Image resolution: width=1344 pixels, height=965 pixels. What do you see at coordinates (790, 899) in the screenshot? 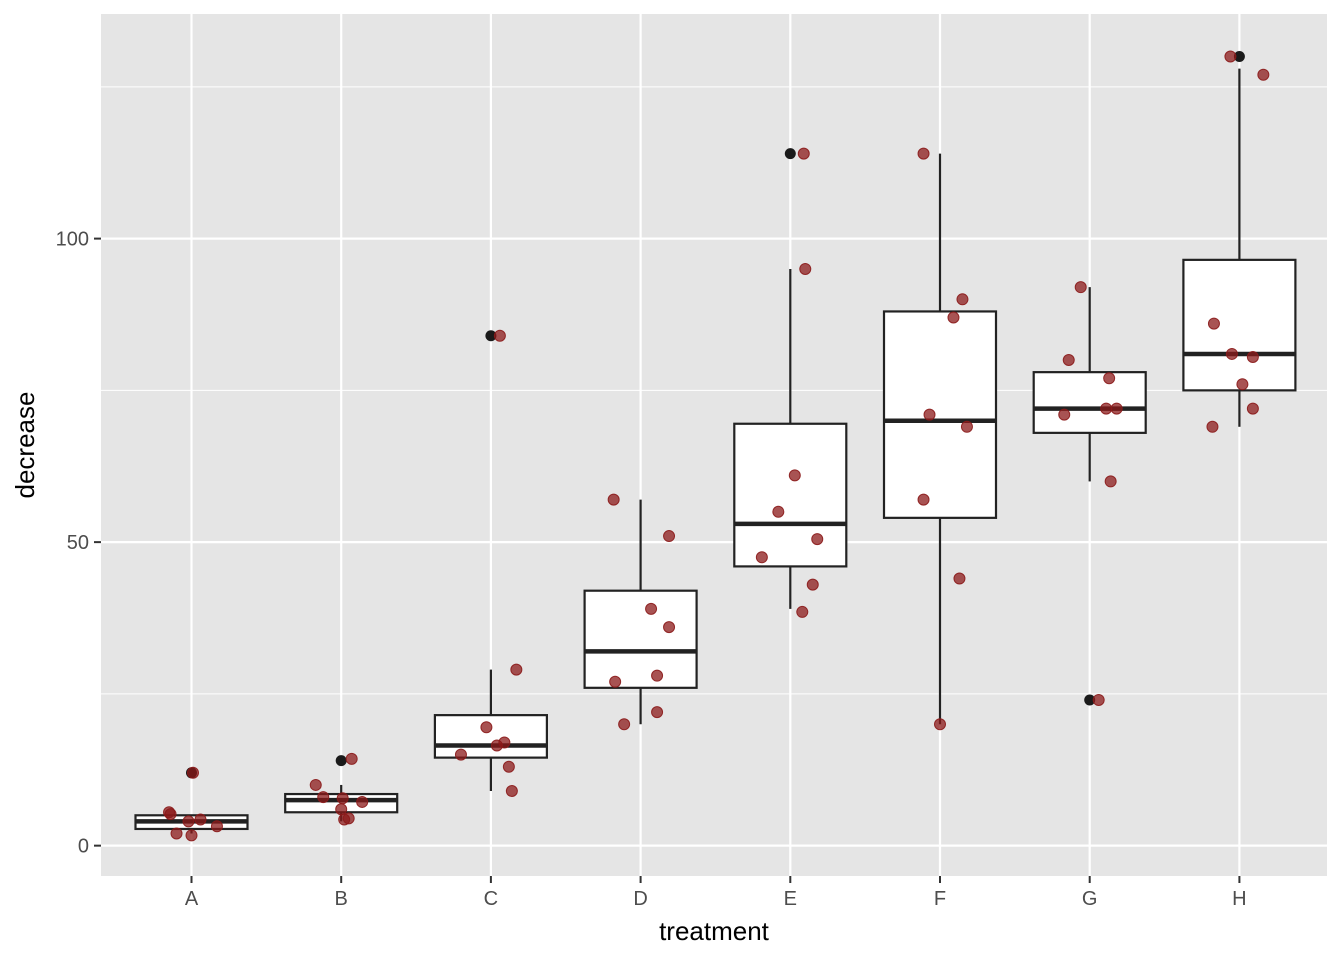
I see `x-tick-label: E` at bounding box center [790, 899].